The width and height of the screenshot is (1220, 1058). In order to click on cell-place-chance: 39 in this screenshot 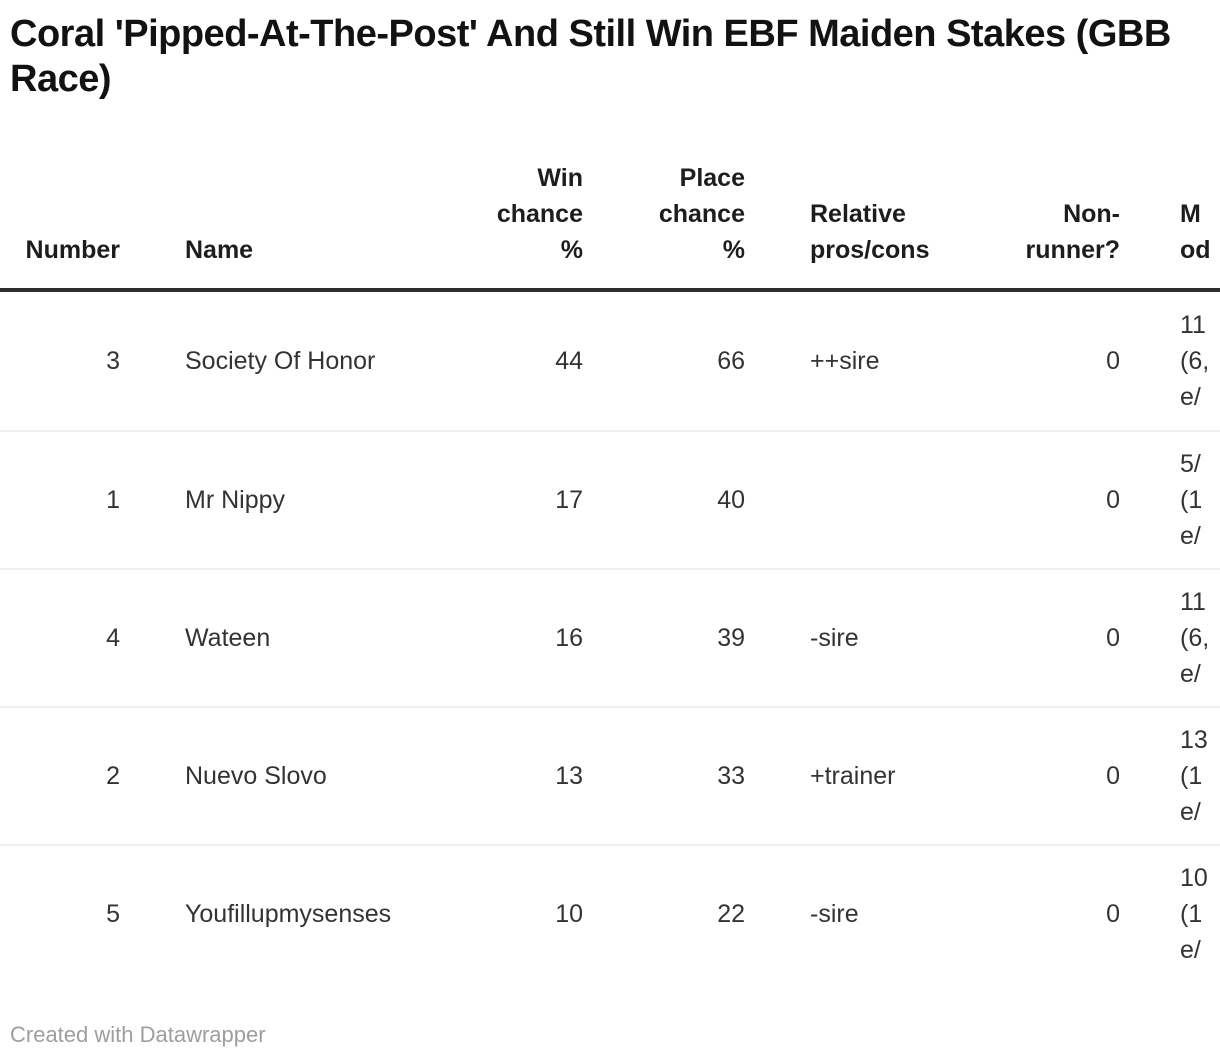, I will do `click(731, 638)`.